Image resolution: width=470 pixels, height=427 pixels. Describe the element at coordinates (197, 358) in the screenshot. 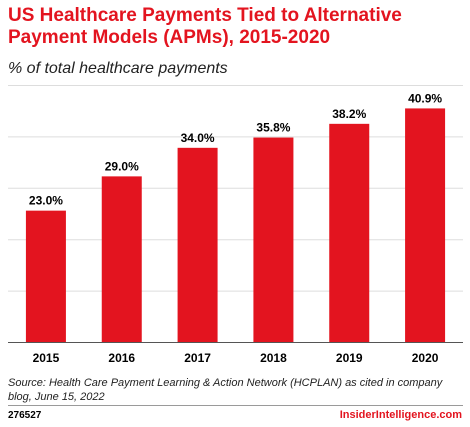

I see `x-tick-2017: 2017` at that location.